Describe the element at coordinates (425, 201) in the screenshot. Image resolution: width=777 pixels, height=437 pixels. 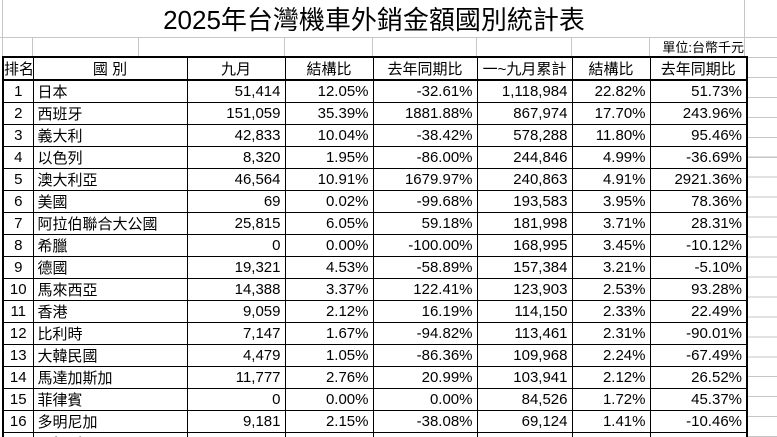
I see `cell-september-yoy: -99.68%` at that location.